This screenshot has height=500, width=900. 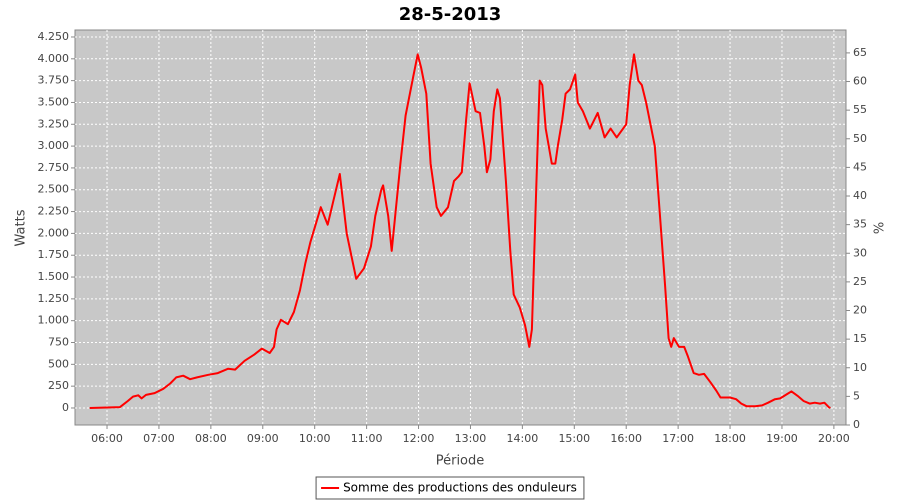 What do you see at coordinates (54, 211) in the screenshot?
I see `y-tick-label: 2.250` at bounding box center [54, 211].